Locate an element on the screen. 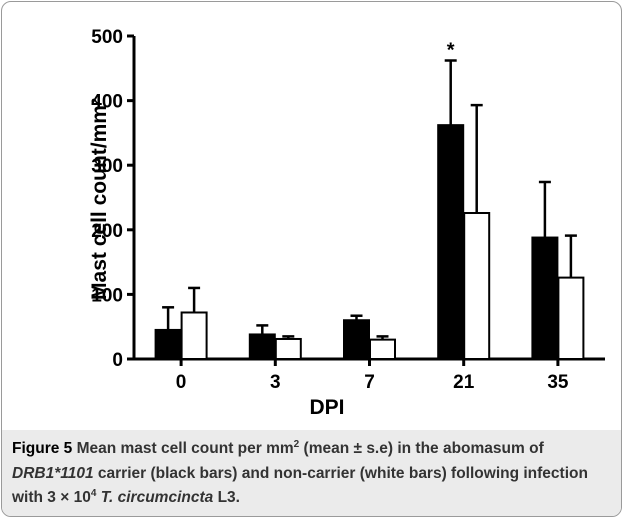 The image size is (625, 520). caption-text: DRB1*1101 is located at coordinates (53, 473).